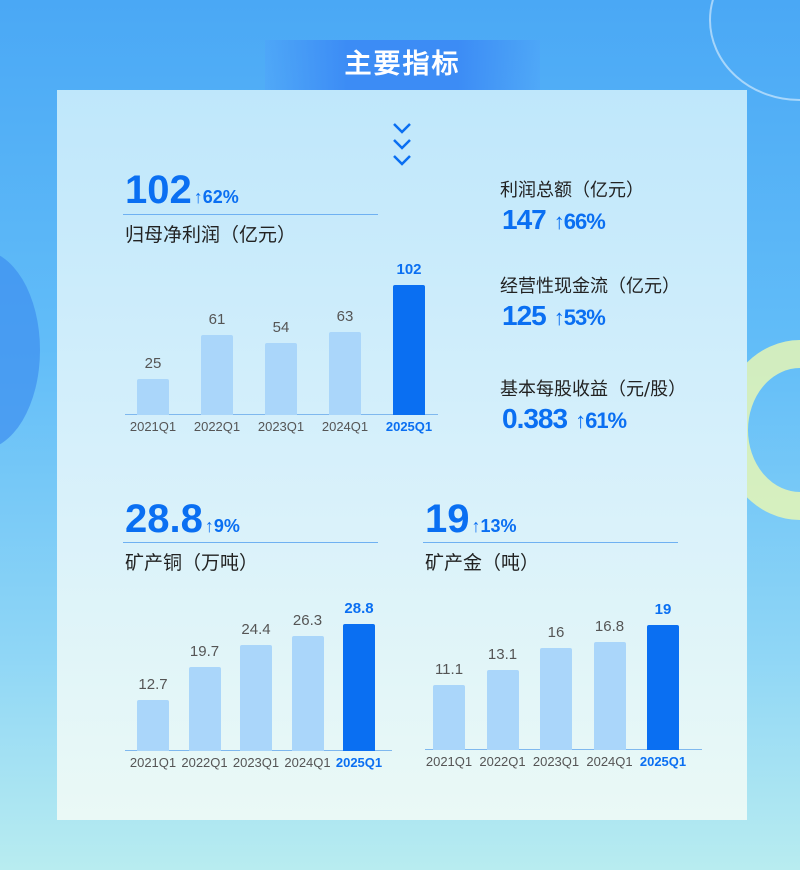 Image resolution: width=800 pixels, height=870 pixels. Describe the element at coordinates (182, 519) in the screenshot. I see `copper-value: 28.8 ↑9%` at that location.